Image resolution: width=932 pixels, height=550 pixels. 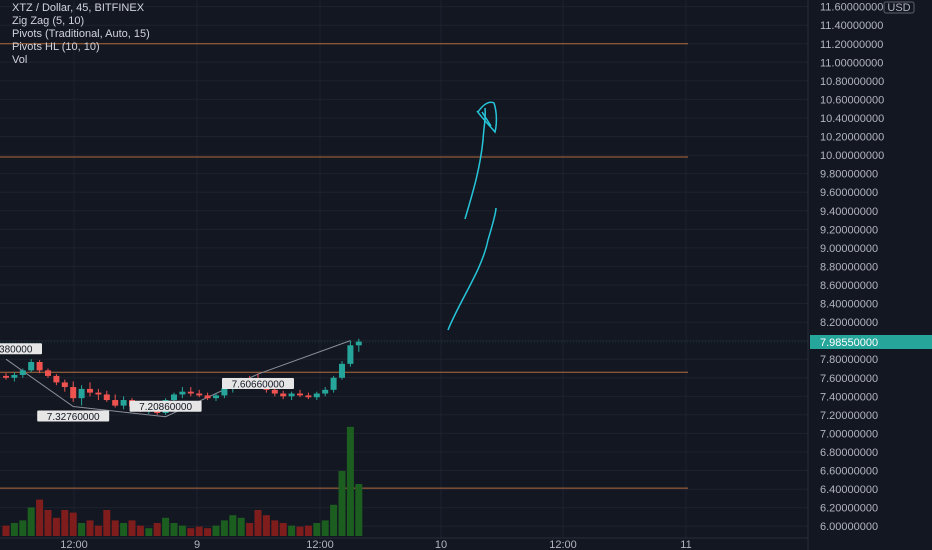 I want to click on current-price-label: 7.98550000, so click(x=849, y=343).